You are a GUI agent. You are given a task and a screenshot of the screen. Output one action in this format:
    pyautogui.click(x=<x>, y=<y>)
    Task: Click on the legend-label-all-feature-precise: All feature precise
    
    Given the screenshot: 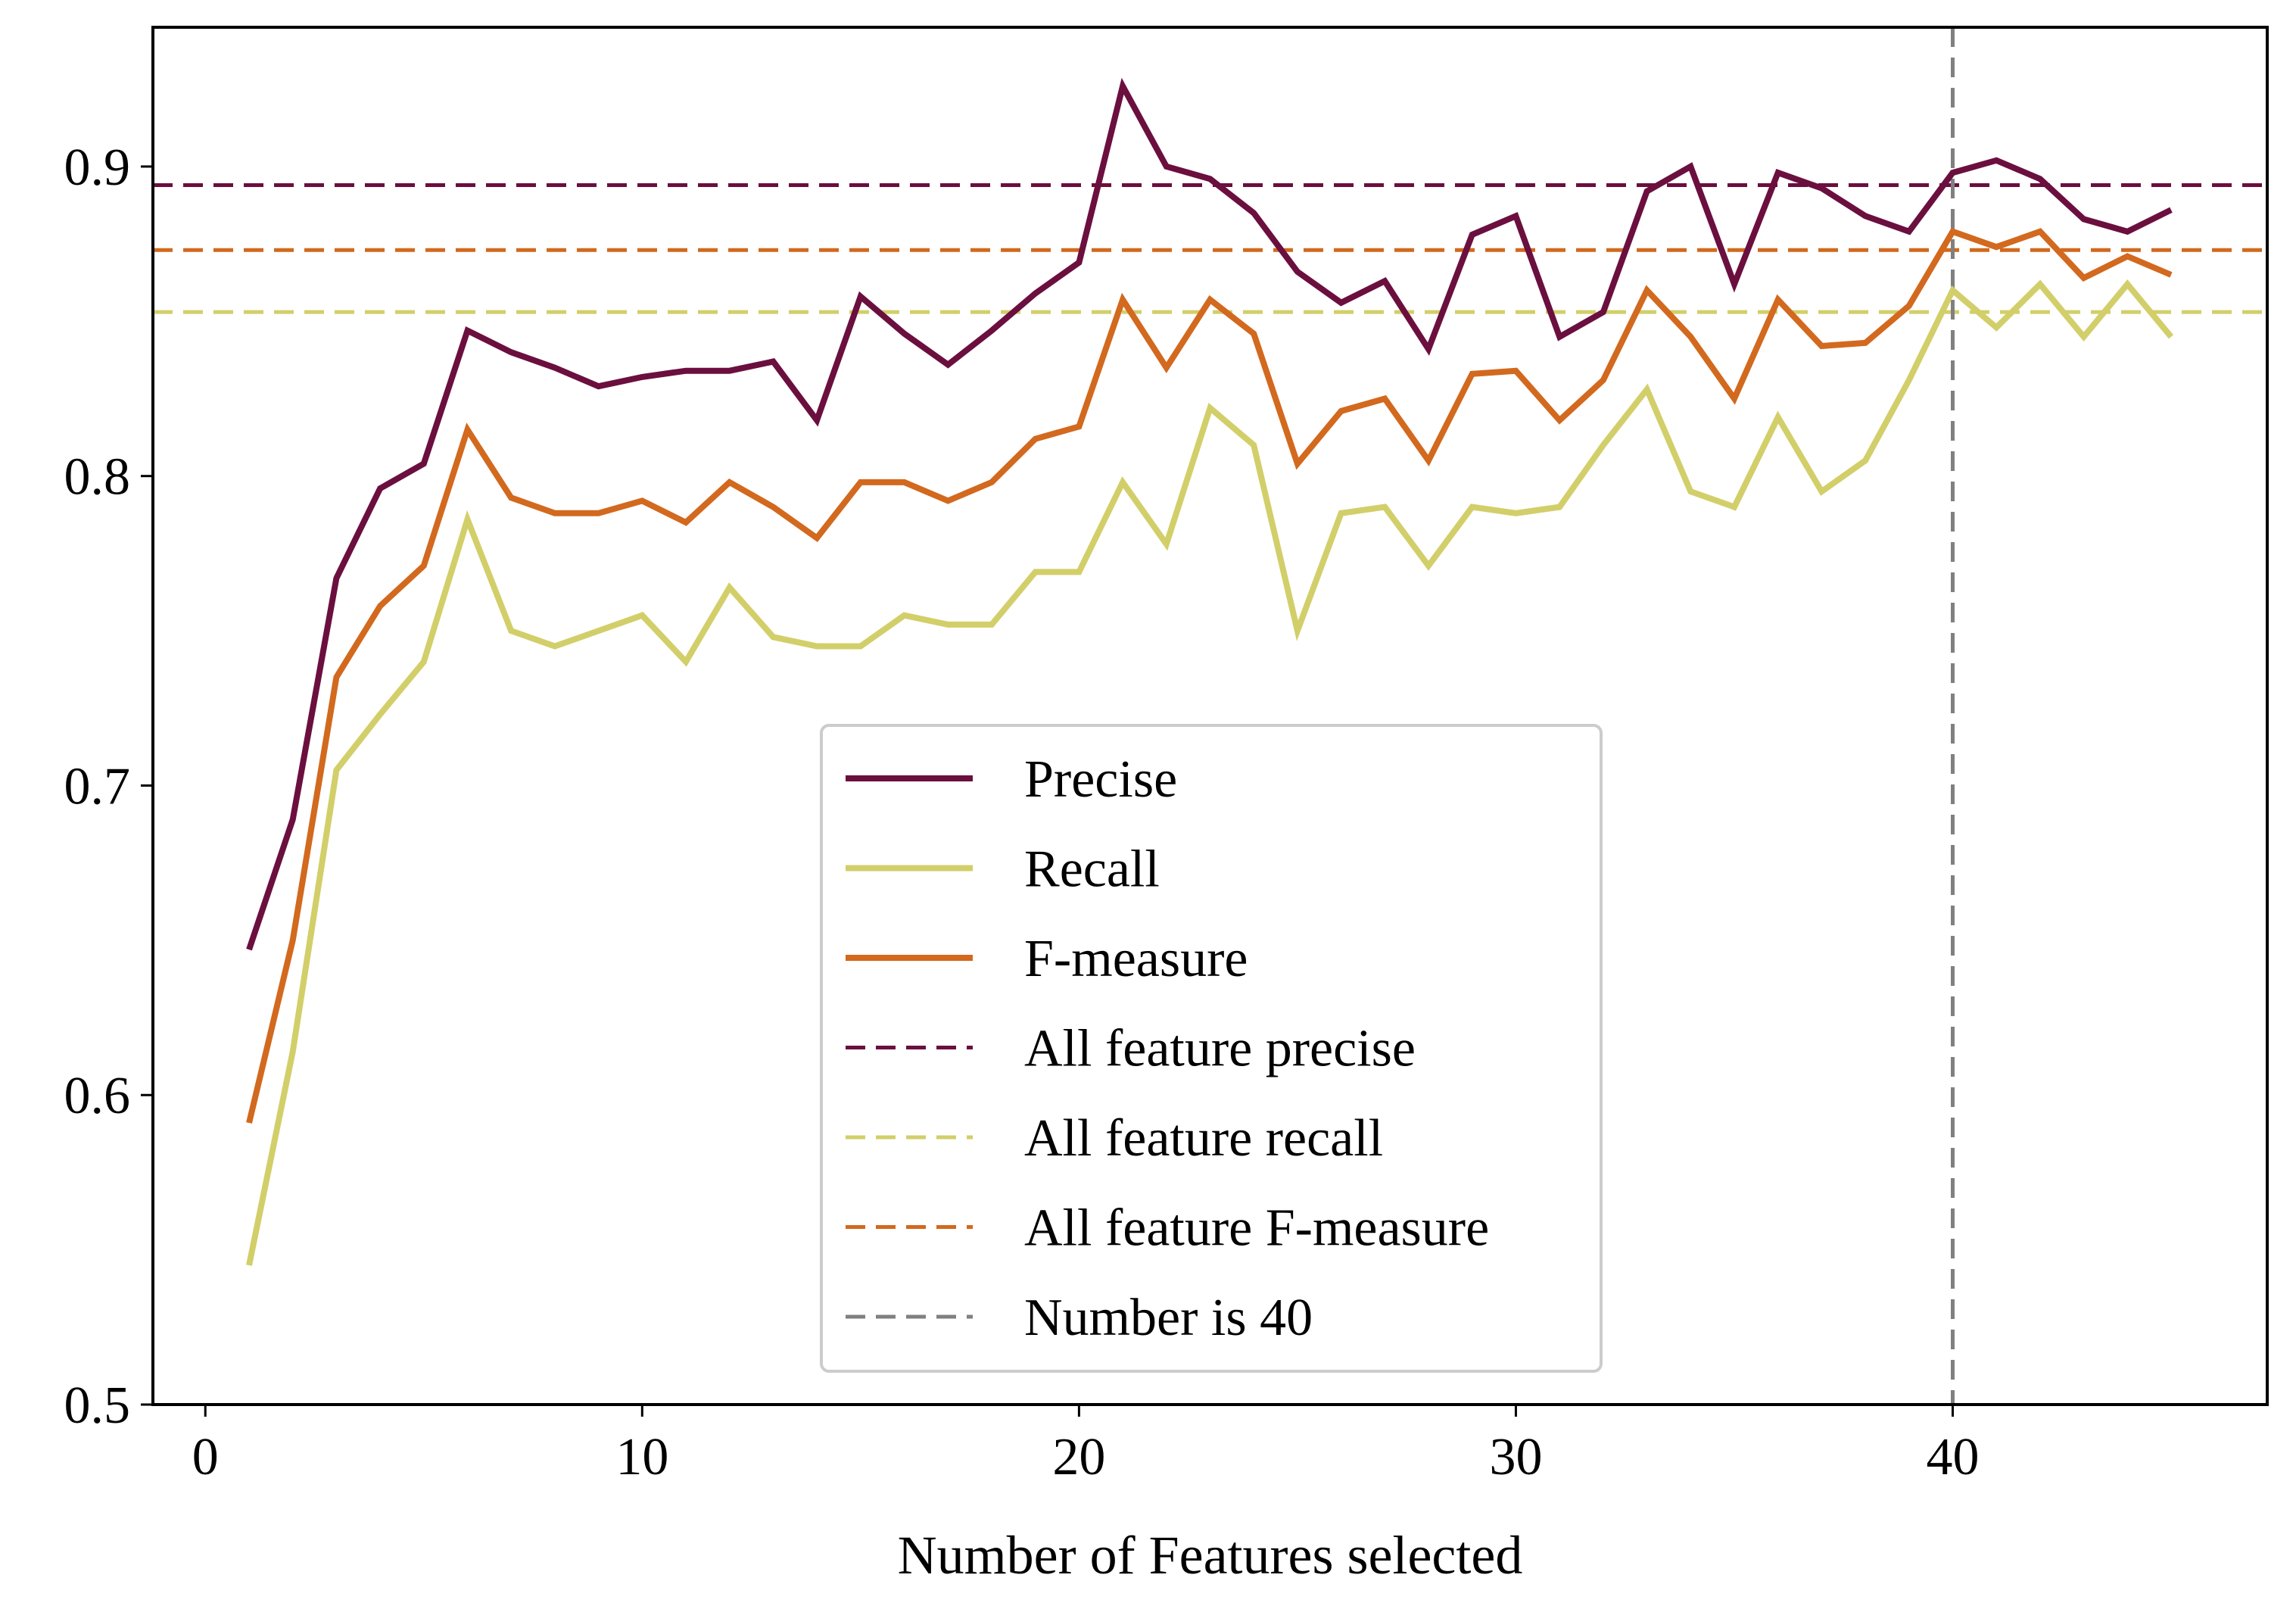 What is the action you would take?
    pyautogui.click(x=1220, y=1049)
    